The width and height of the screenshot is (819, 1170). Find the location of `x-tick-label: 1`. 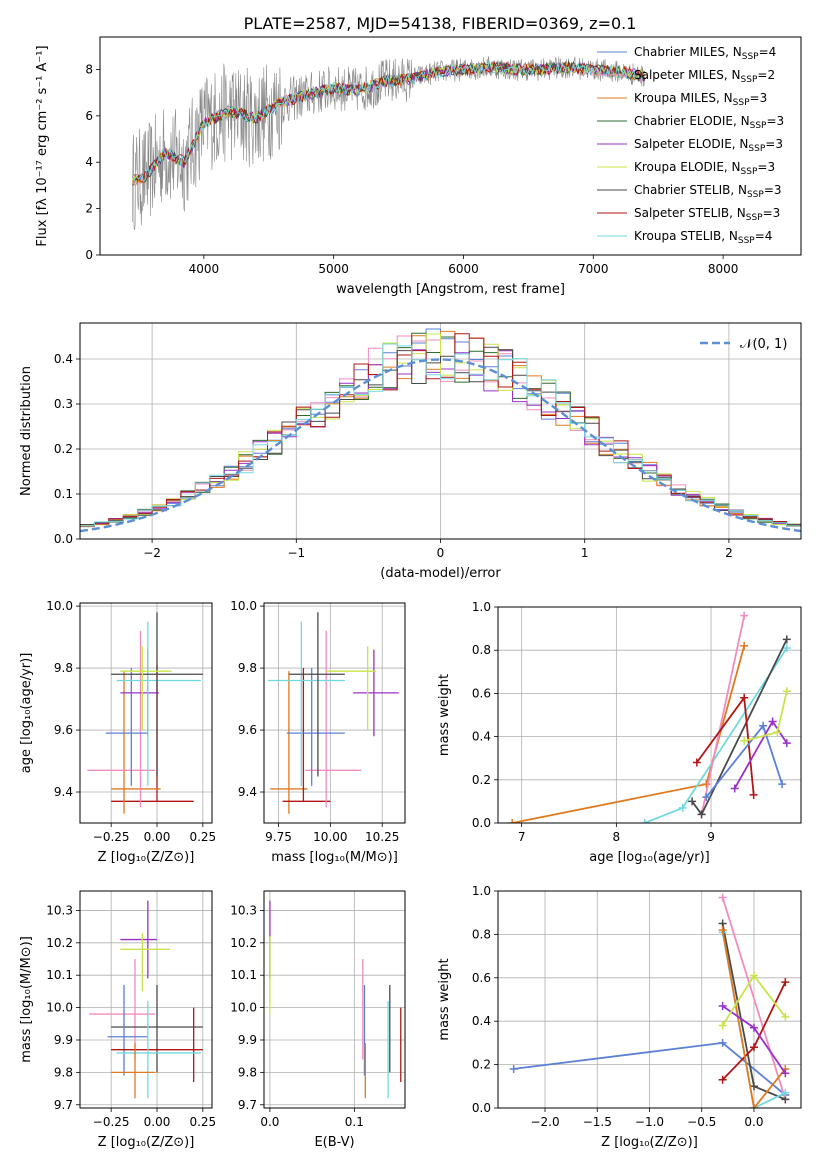

x-tick-label: 1 is located at coordinates (585, 553).